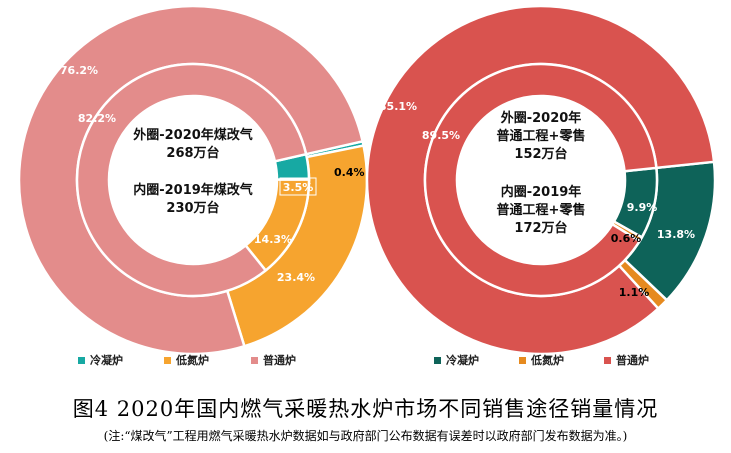  I want to click on inner-ring-data-label-2: 14.3%, so click(273, 239).